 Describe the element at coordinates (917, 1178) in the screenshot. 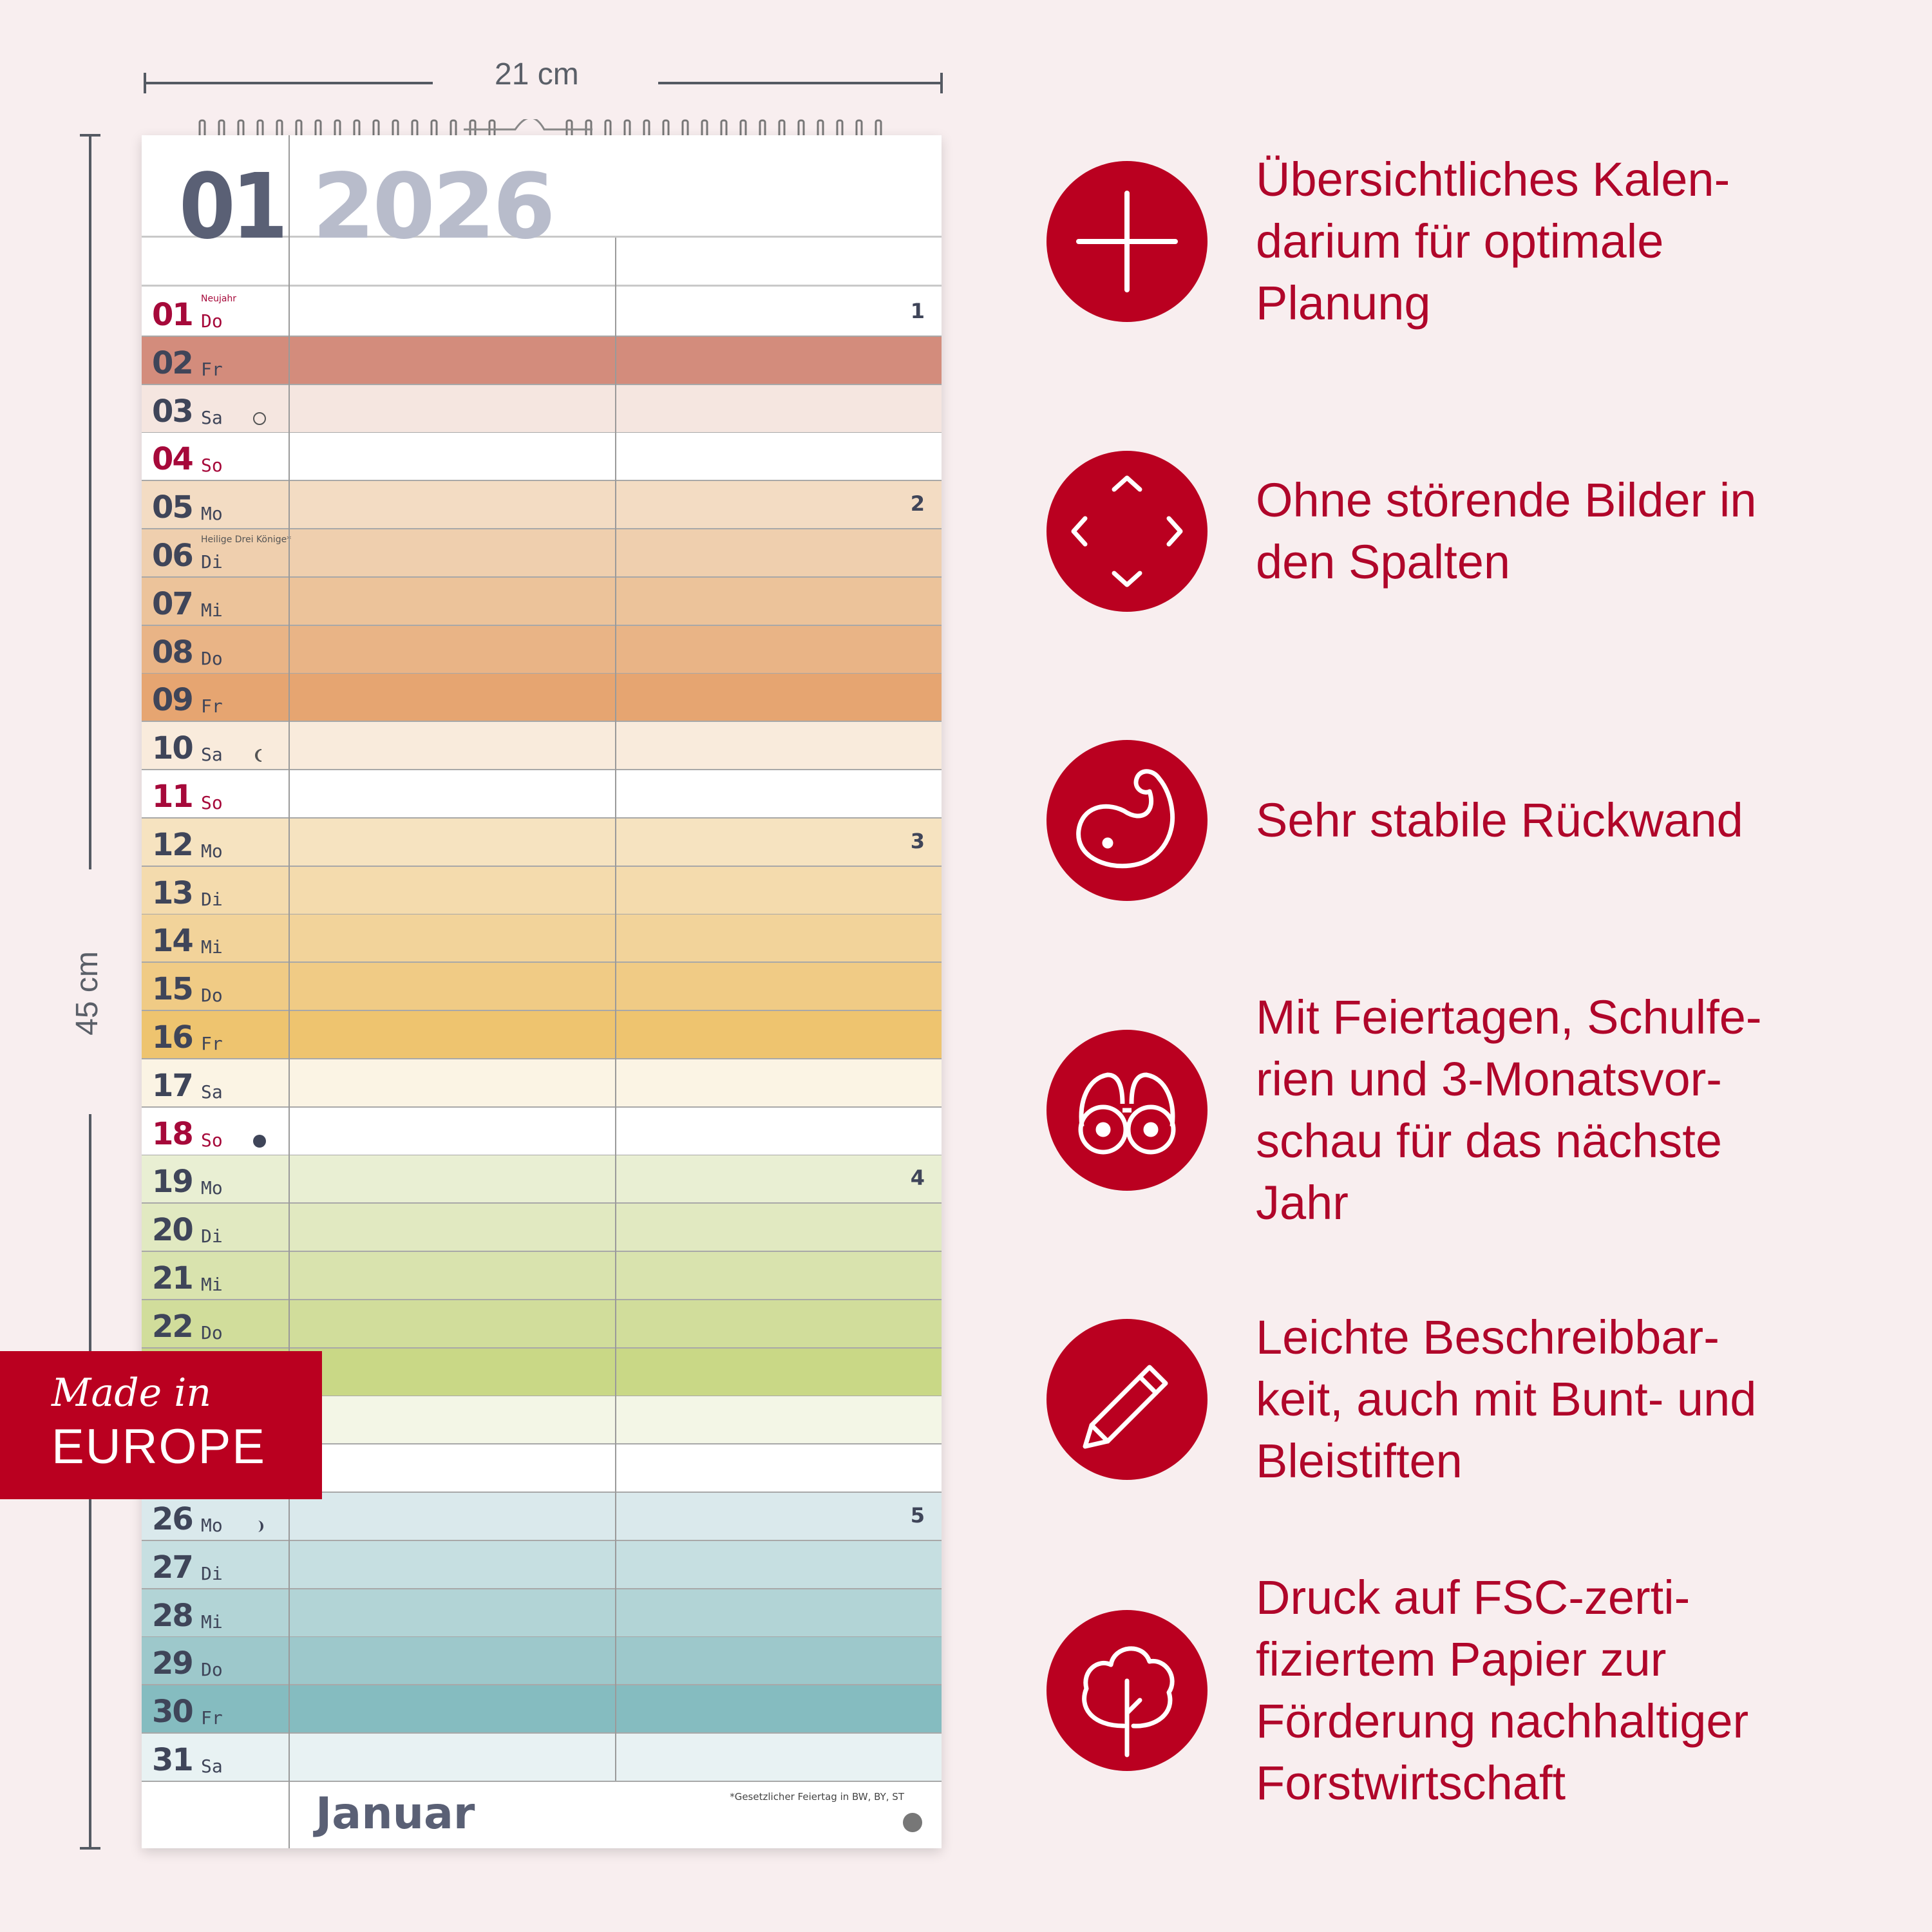

I see `week-number: 4` at that location.